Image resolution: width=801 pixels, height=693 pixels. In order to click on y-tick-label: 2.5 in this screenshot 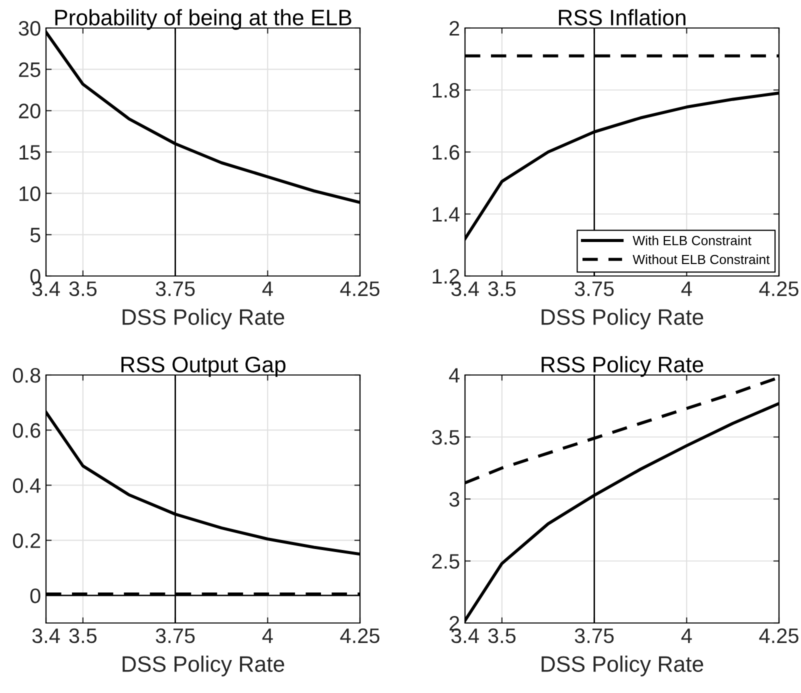, I will do `click(446, 561)`.